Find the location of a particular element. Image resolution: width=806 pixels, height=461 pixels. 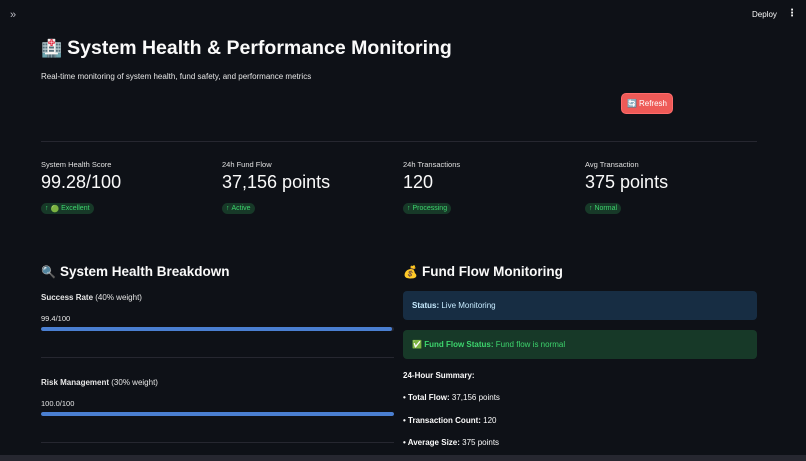

status-info-box: Status: Live Monitoring is located at coordinates (580, 305).